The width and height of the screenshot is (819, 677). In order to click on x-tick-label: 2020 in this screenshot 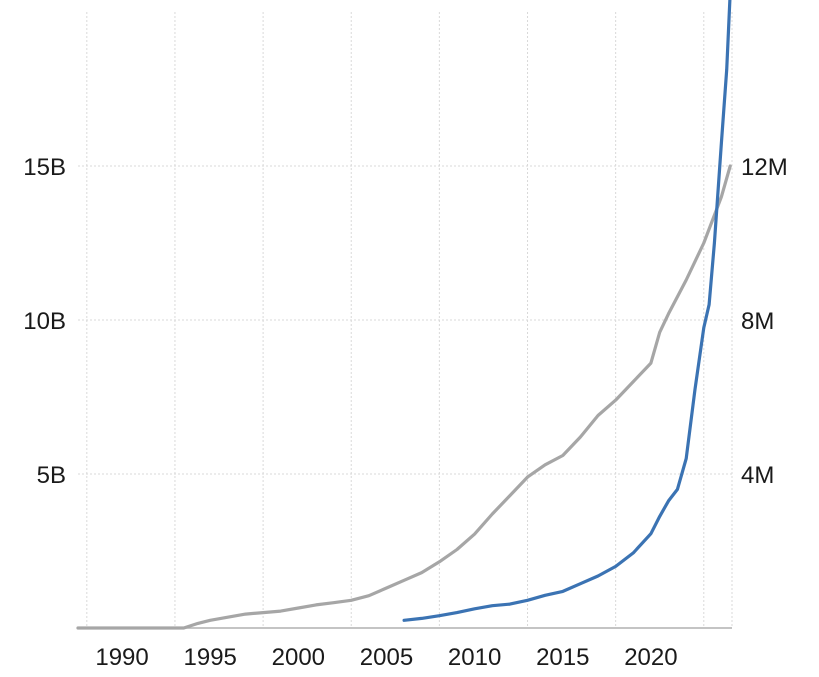, I will do `click(650, 657)`.